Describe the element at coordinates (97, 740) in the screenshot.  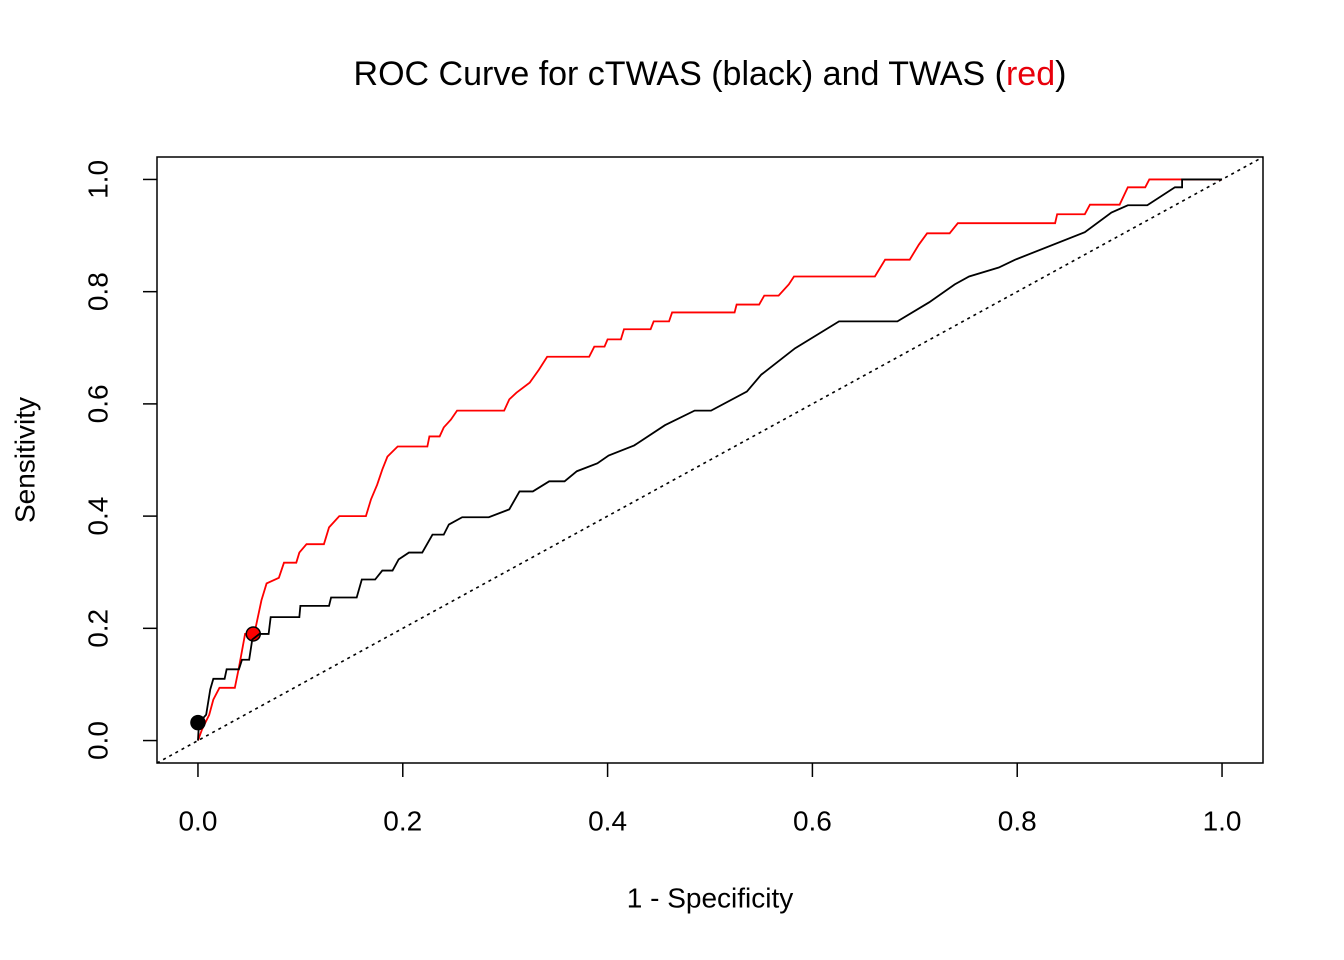
I see `y-tick-label: 0.0` at that location.